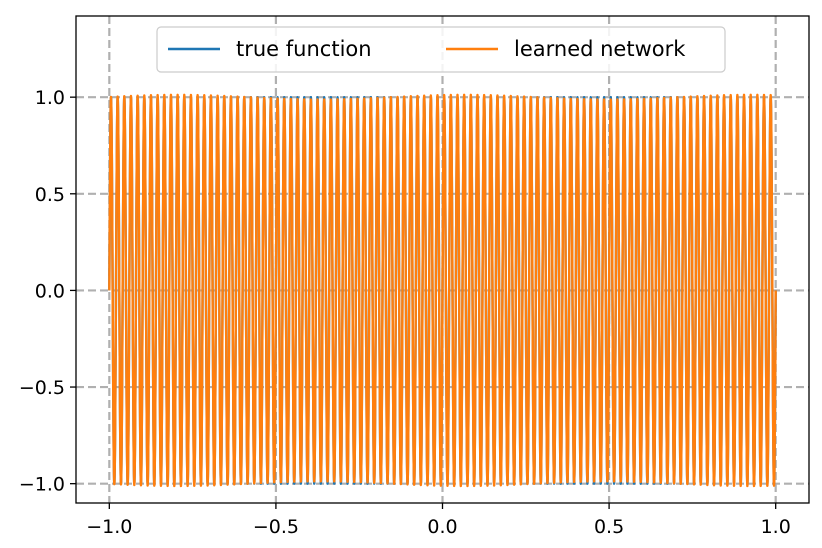 The width and height of the screenshot is (822, 548). What do you see at coordinates (50, 291) in the screenshot?
I see `y-tick-label-2: 0.0` at bounding box center [50, 291].